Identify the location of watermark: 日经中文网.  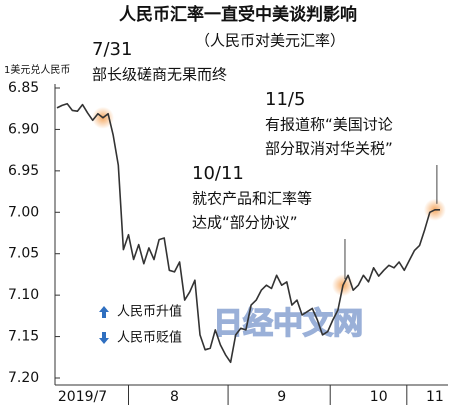
(288, 324).